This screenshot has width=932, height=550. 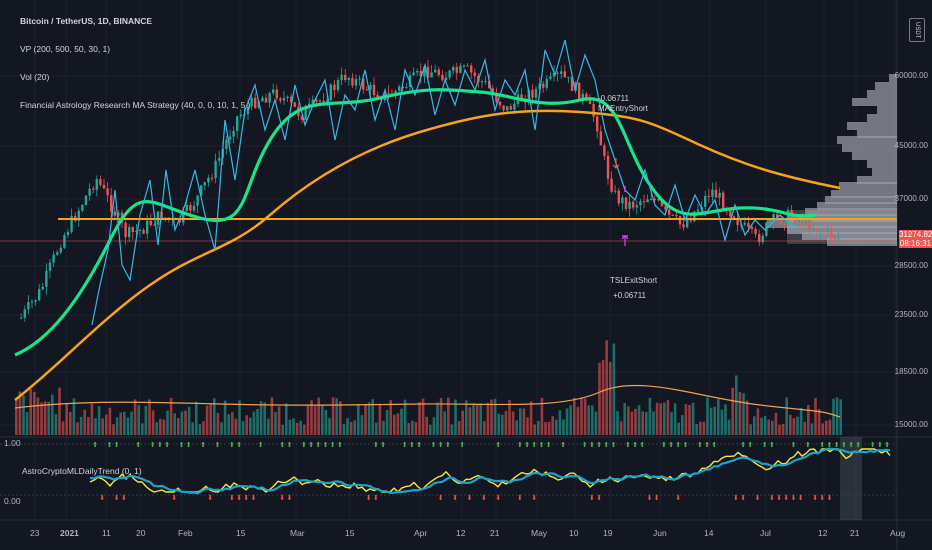 I want to click on time-axis-label: Mar, so click(x=297, y=533).